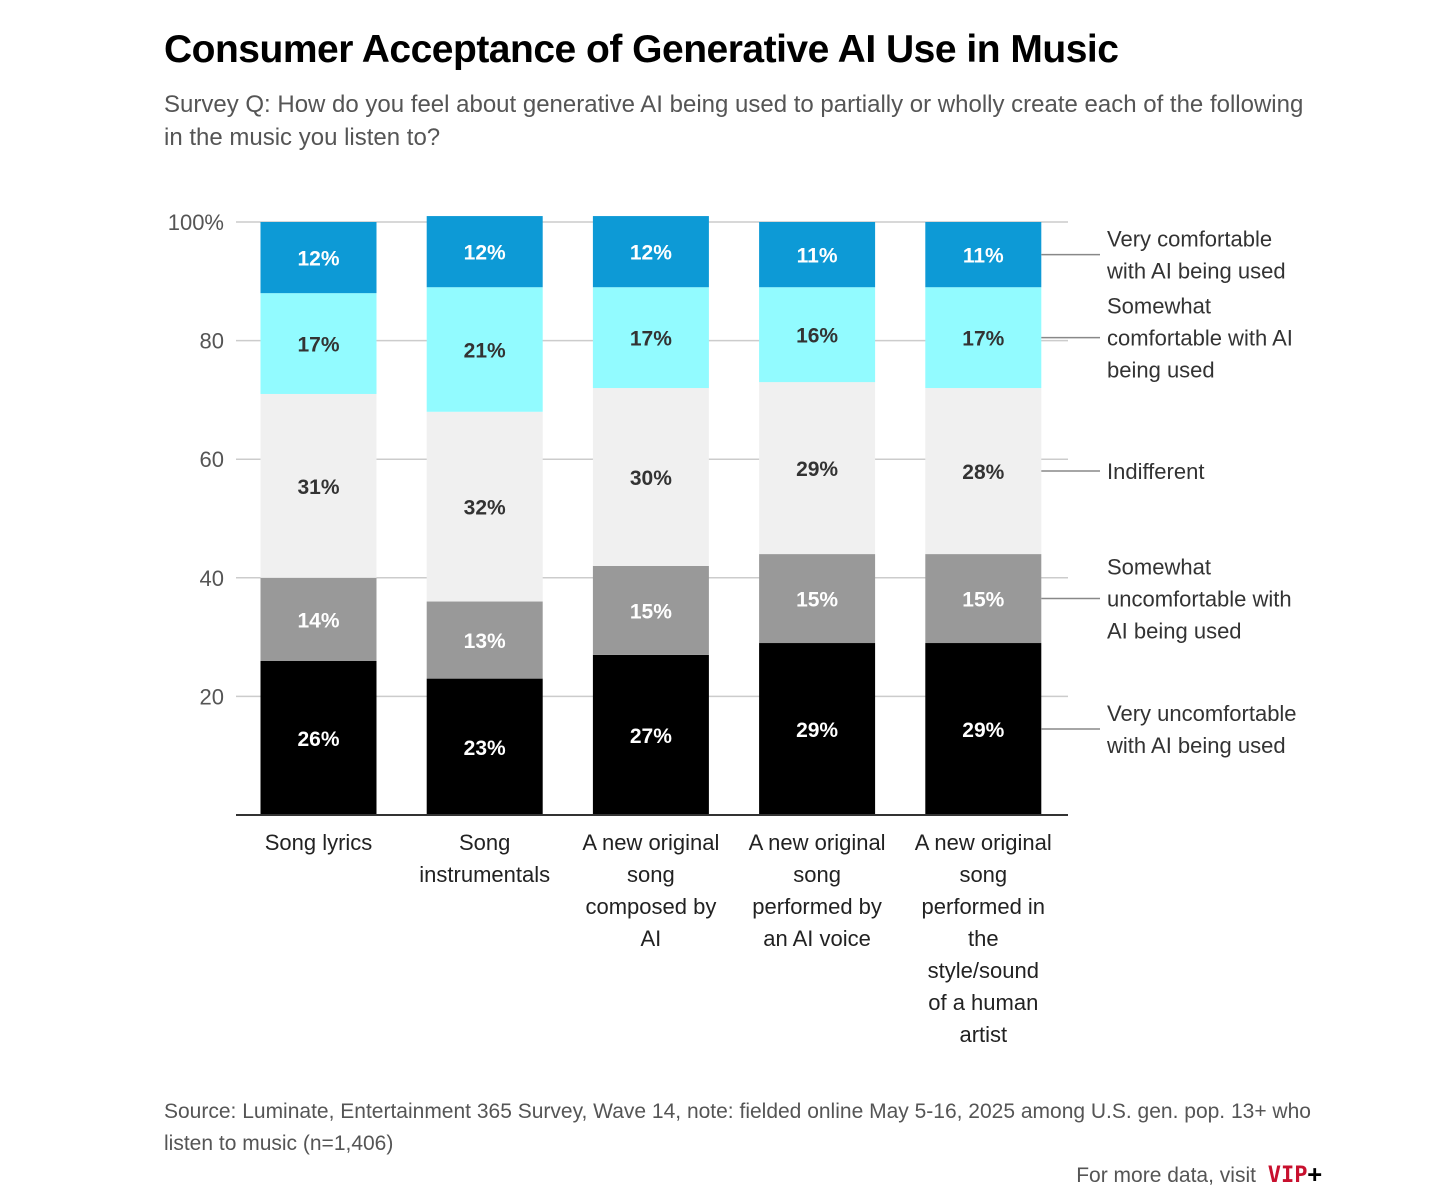 Image resolution: width=1452 pixels, height=1196 pixels. I want to click on y-tick-label: 80, so click(212, 341).